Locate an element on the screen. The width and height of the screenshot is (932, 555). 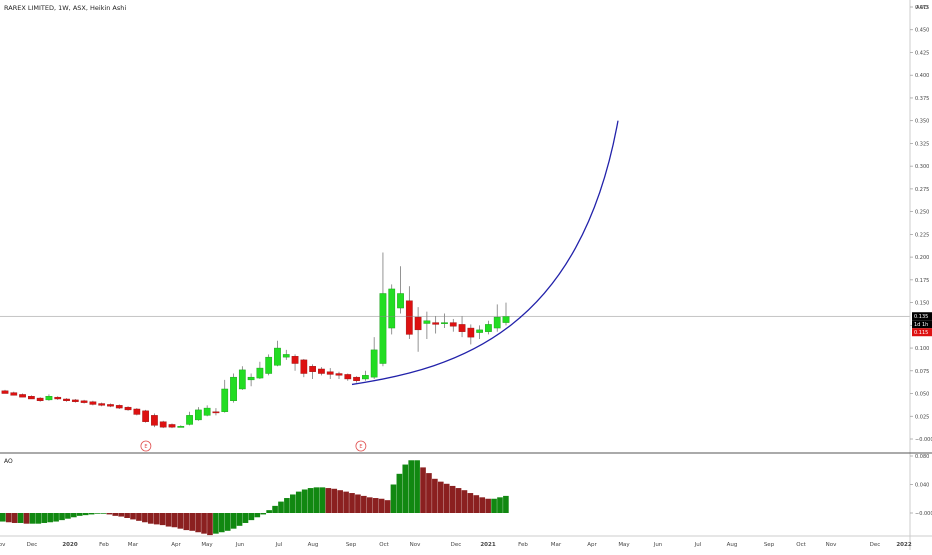
price-tick-label: 0.300 is located at coordinates (922, 167).